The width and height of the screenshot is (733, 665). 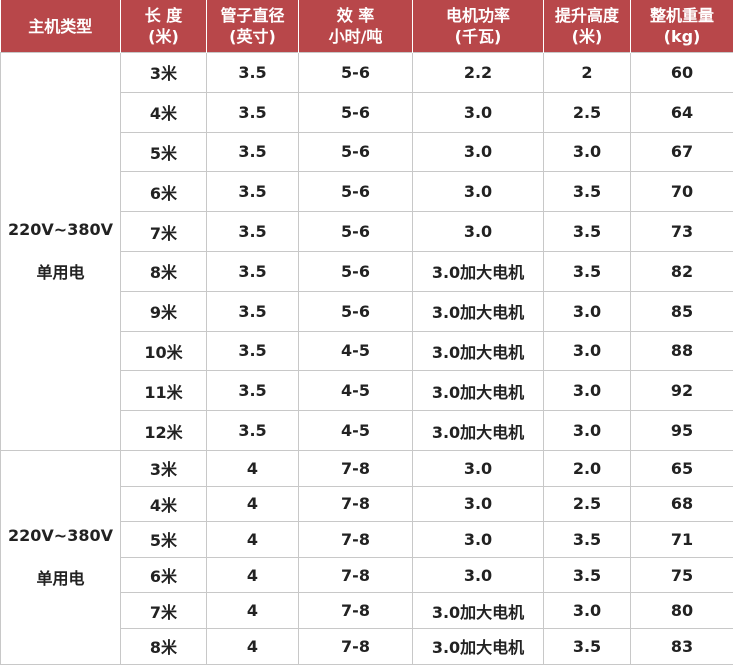 I want to click on cell-text: 70, so click(x=682, y=192).